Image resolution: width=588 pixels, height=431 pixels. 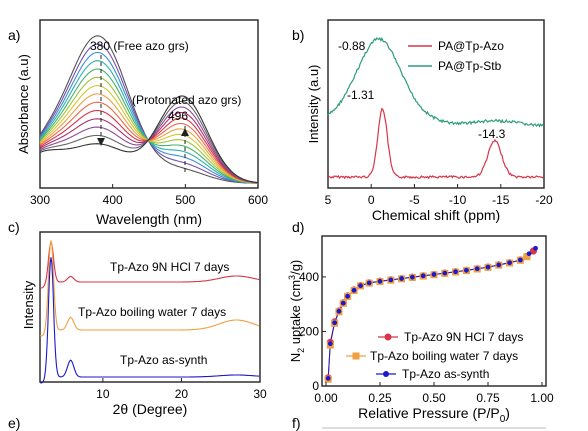 I want to click on chart-d-xlabel: Relative Pressure (P/P0), so click(x=434, y=415).